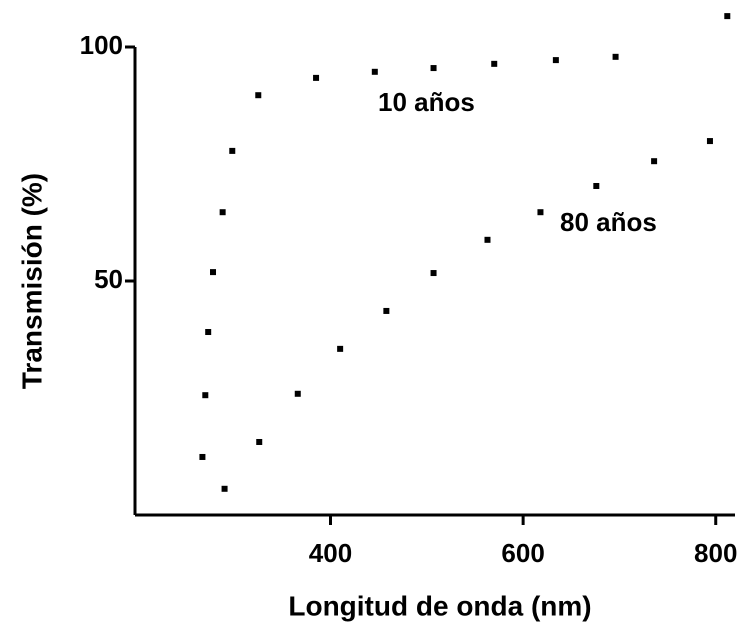 Image resolution: width=753 pixels, height=631 pixels. I want to click on y-axis-title: Transmisión (%), so click(31, 281).